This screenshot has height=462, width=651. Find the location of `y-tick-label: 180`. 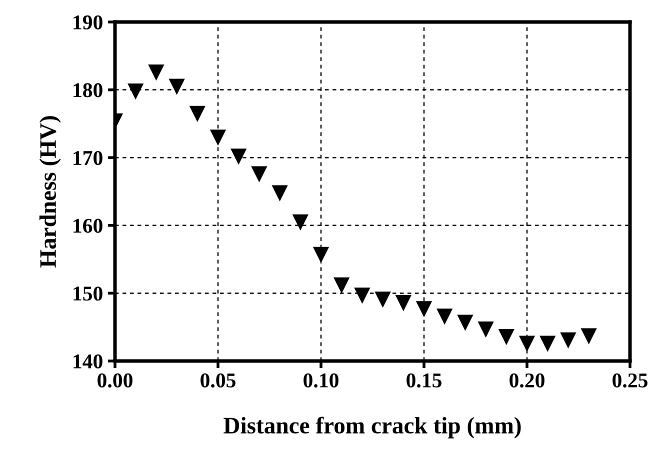

y-tick-label: 180 is located at coordinates (88, 90).